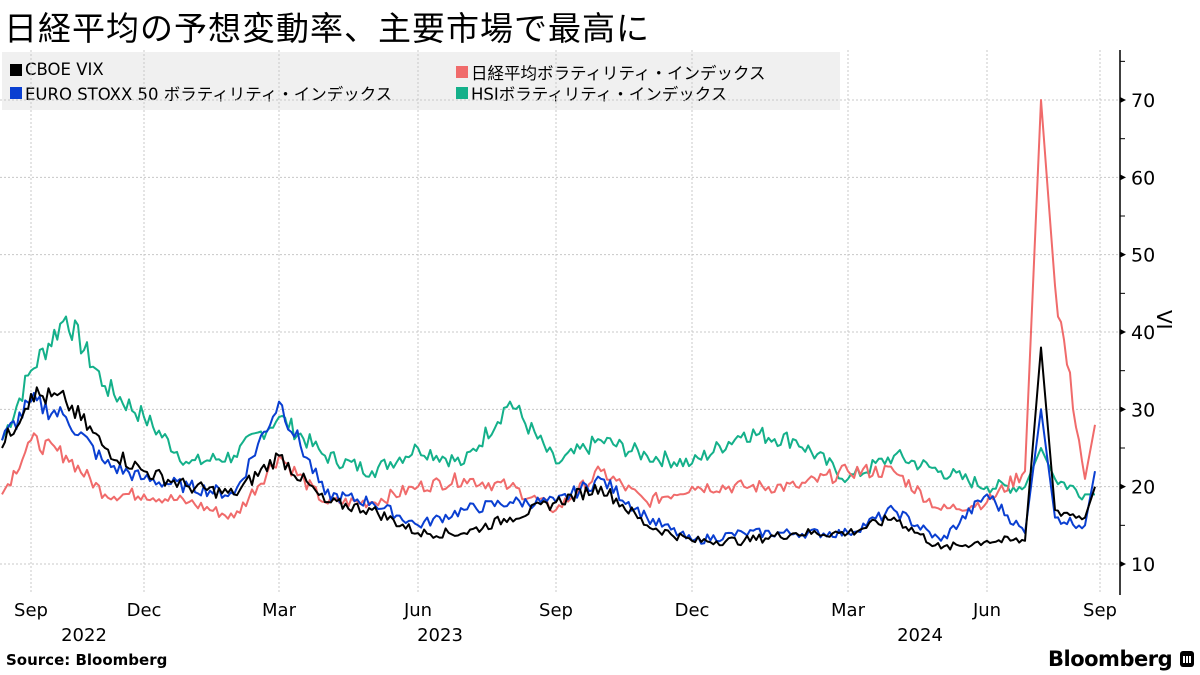 The width and height of the screenshot is (1200, 675). Describe the element at coordinates (87, 660) in the screenshot. I see `source-note: Source: Bloomberg` at that location.